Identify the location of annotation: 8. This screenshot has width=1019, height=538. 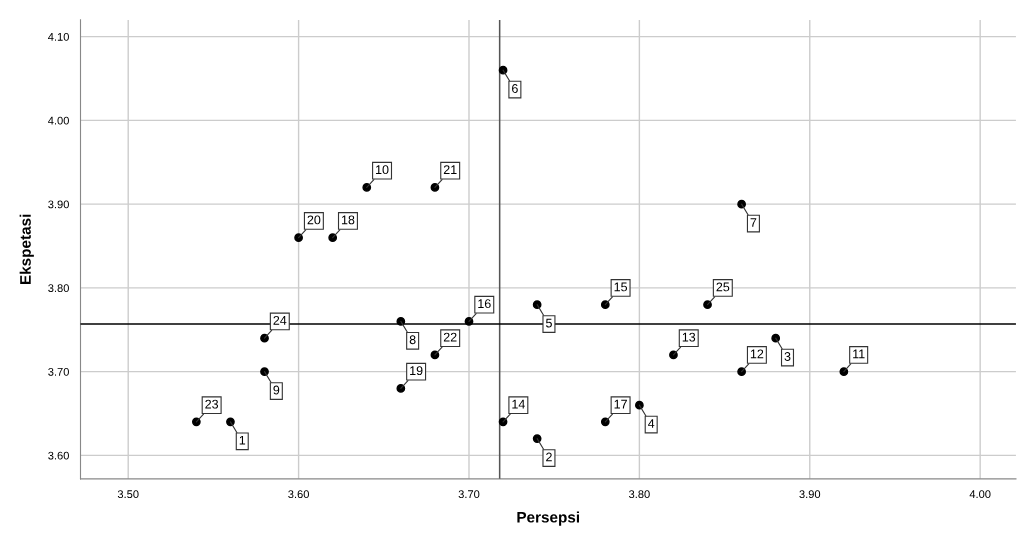
(412, 340).